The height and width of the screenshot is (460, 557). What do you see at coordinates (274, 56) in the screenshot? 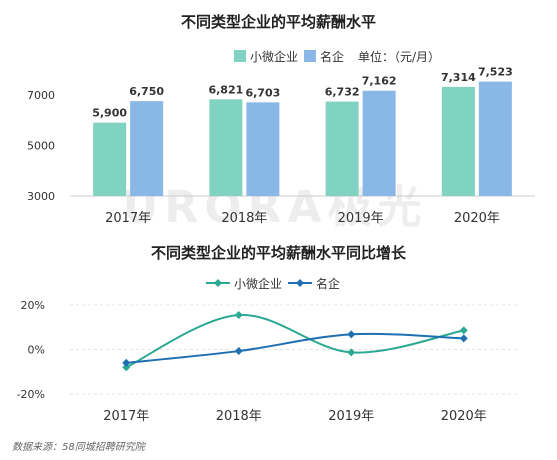
I see `legend-label-small-enterprise: 小微企业` at bounding box center [274, 56].